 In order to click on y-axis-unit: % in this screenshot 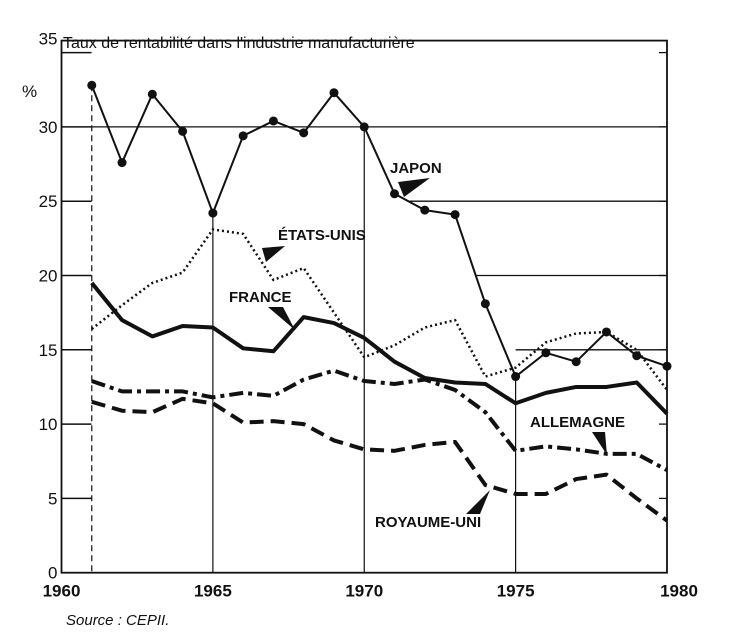, I will do `click(29, 91)`.